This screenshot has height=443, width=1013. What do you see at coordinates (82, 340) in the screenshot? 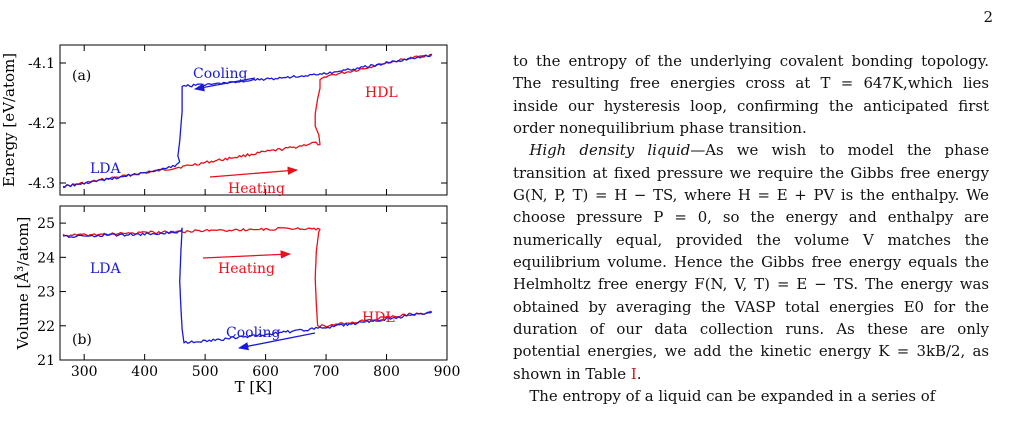
I see `panel-label: (b)` at bounding box center [82, 340].